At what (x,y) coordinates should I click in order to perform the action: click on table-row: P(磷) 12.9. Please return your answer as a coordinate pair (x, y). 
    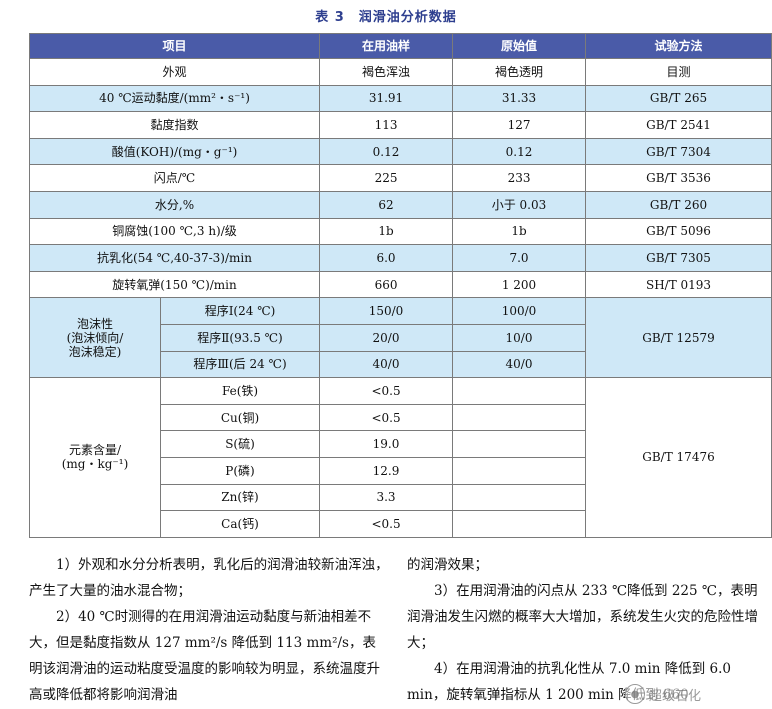
    Looking at the image, I should click on (401, 470).